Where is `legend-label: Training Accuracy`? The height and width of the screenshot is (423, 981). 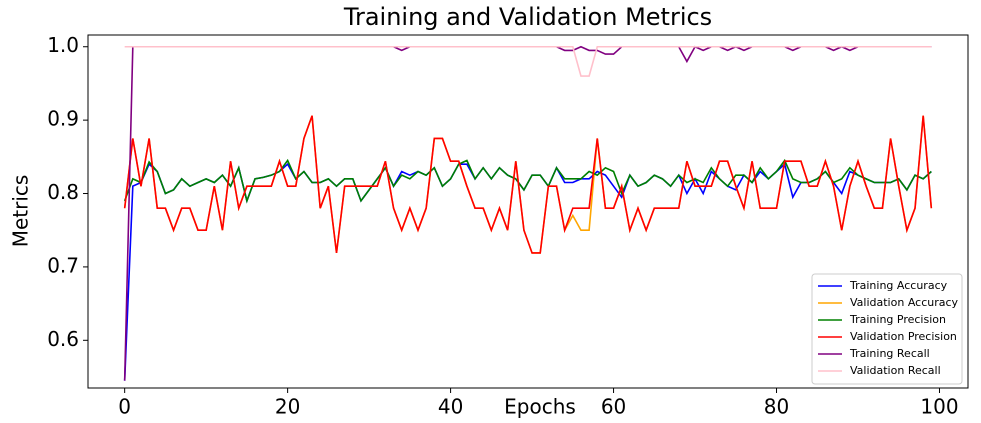
legend-label: Training Accuracy is located at coordinates (898, 285).